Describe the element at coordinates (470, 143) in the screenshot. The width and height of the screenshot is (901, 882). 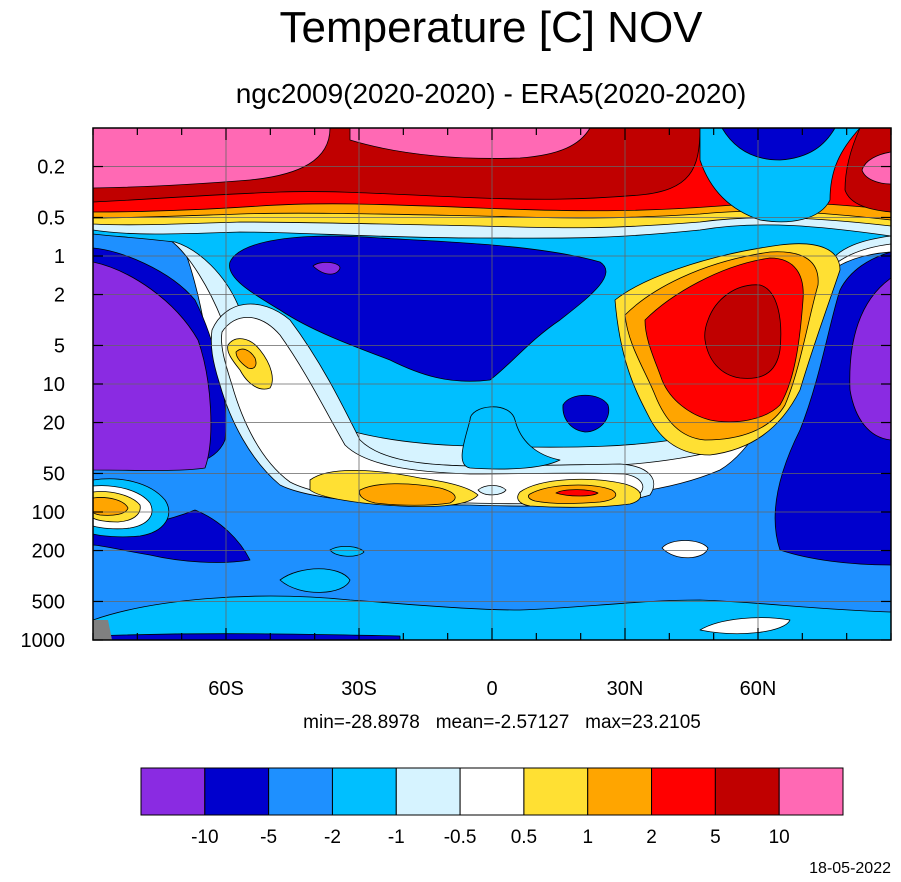
I see `contour-pink-top-mid` at that location.